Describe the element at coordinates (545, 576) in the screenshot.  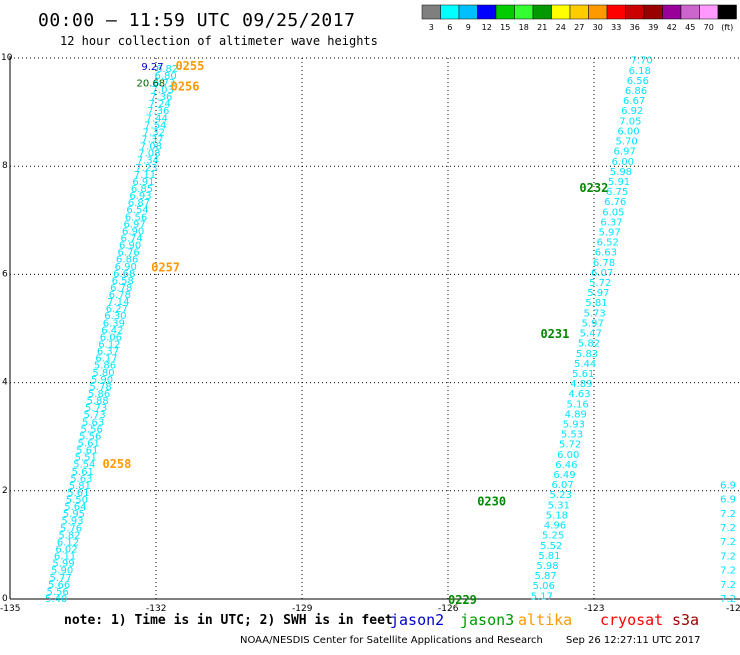
I see `swh-value-label: 5.87` at that location.